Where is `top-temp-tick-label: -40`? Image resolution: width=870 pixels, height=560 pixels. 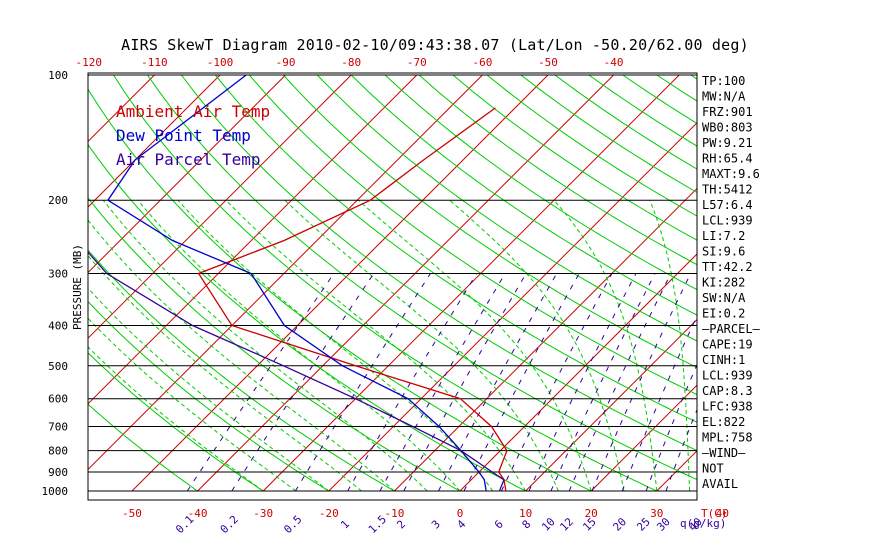
top-temp-tick-label: -40 is located at coordinates (614, 62).